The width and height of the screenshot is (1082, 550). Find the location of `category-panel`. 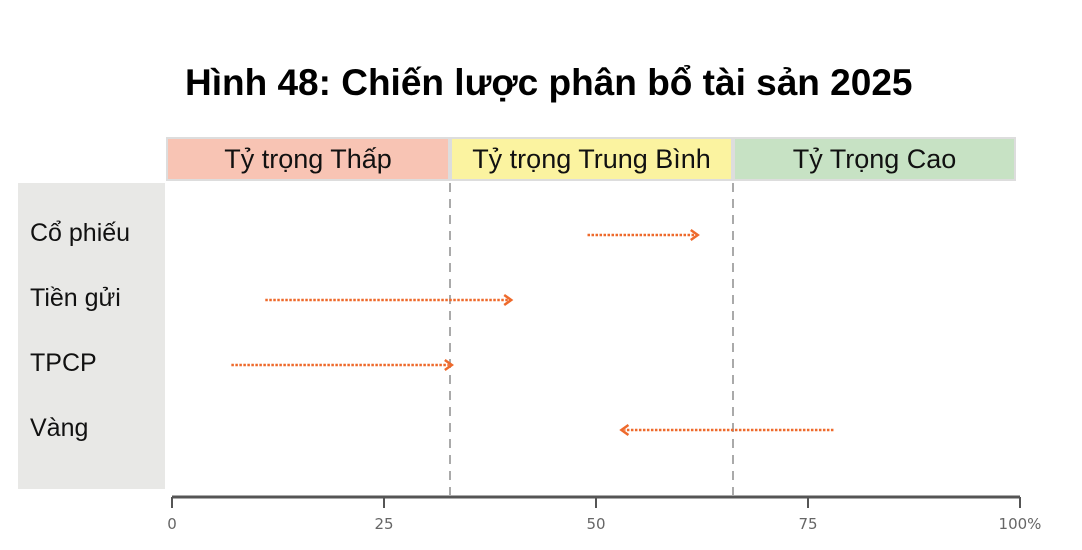

category-panel is located at coordinates (91, 336).